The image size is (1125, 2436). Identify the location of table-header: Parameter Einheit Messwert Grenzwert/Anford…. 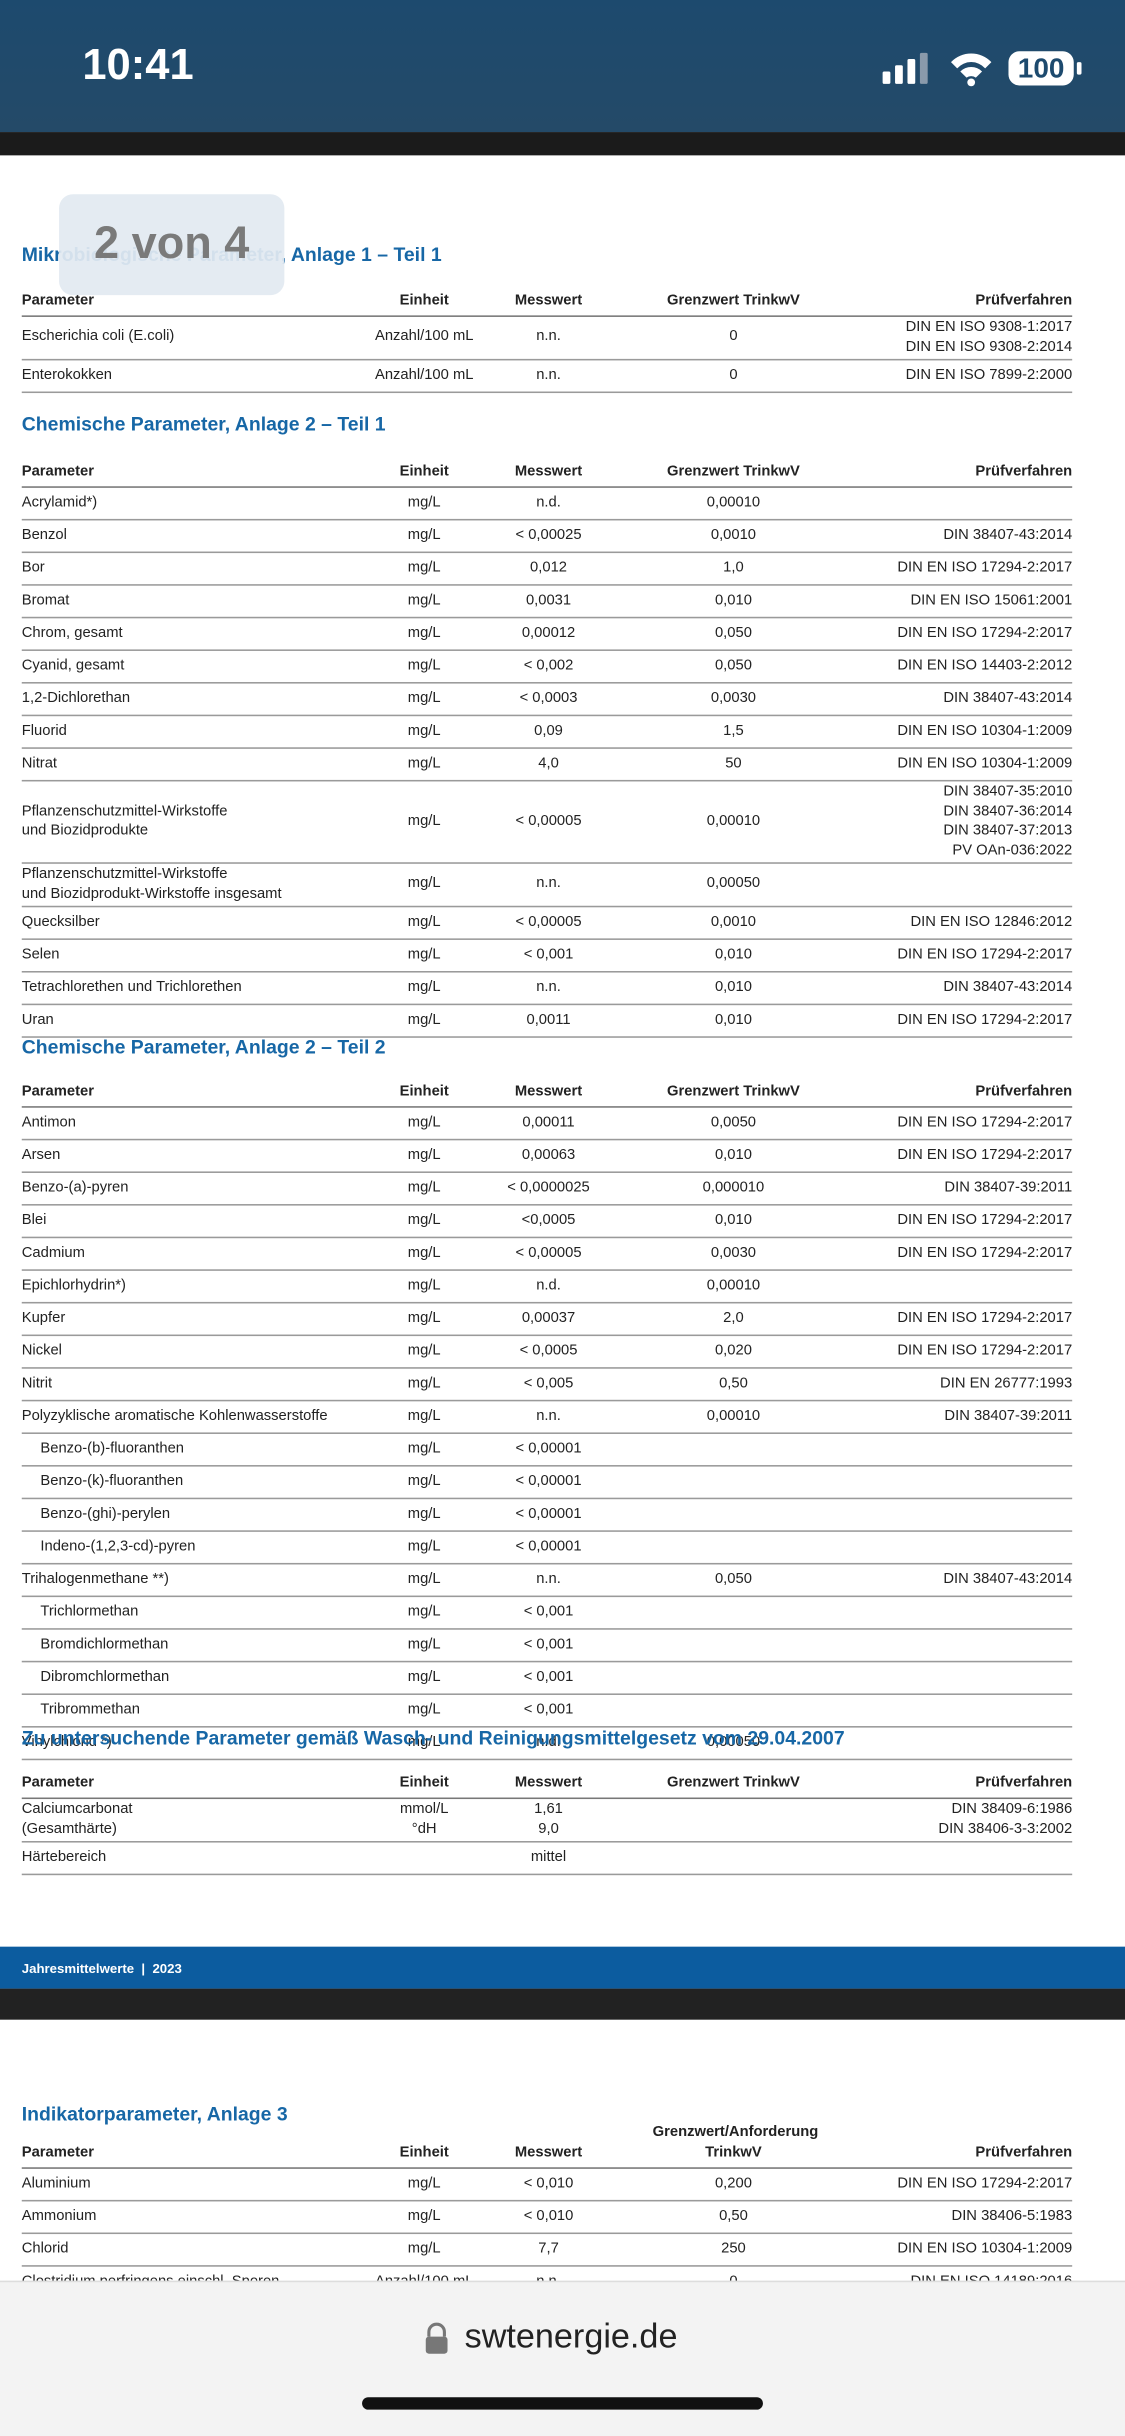
(547, 2145).